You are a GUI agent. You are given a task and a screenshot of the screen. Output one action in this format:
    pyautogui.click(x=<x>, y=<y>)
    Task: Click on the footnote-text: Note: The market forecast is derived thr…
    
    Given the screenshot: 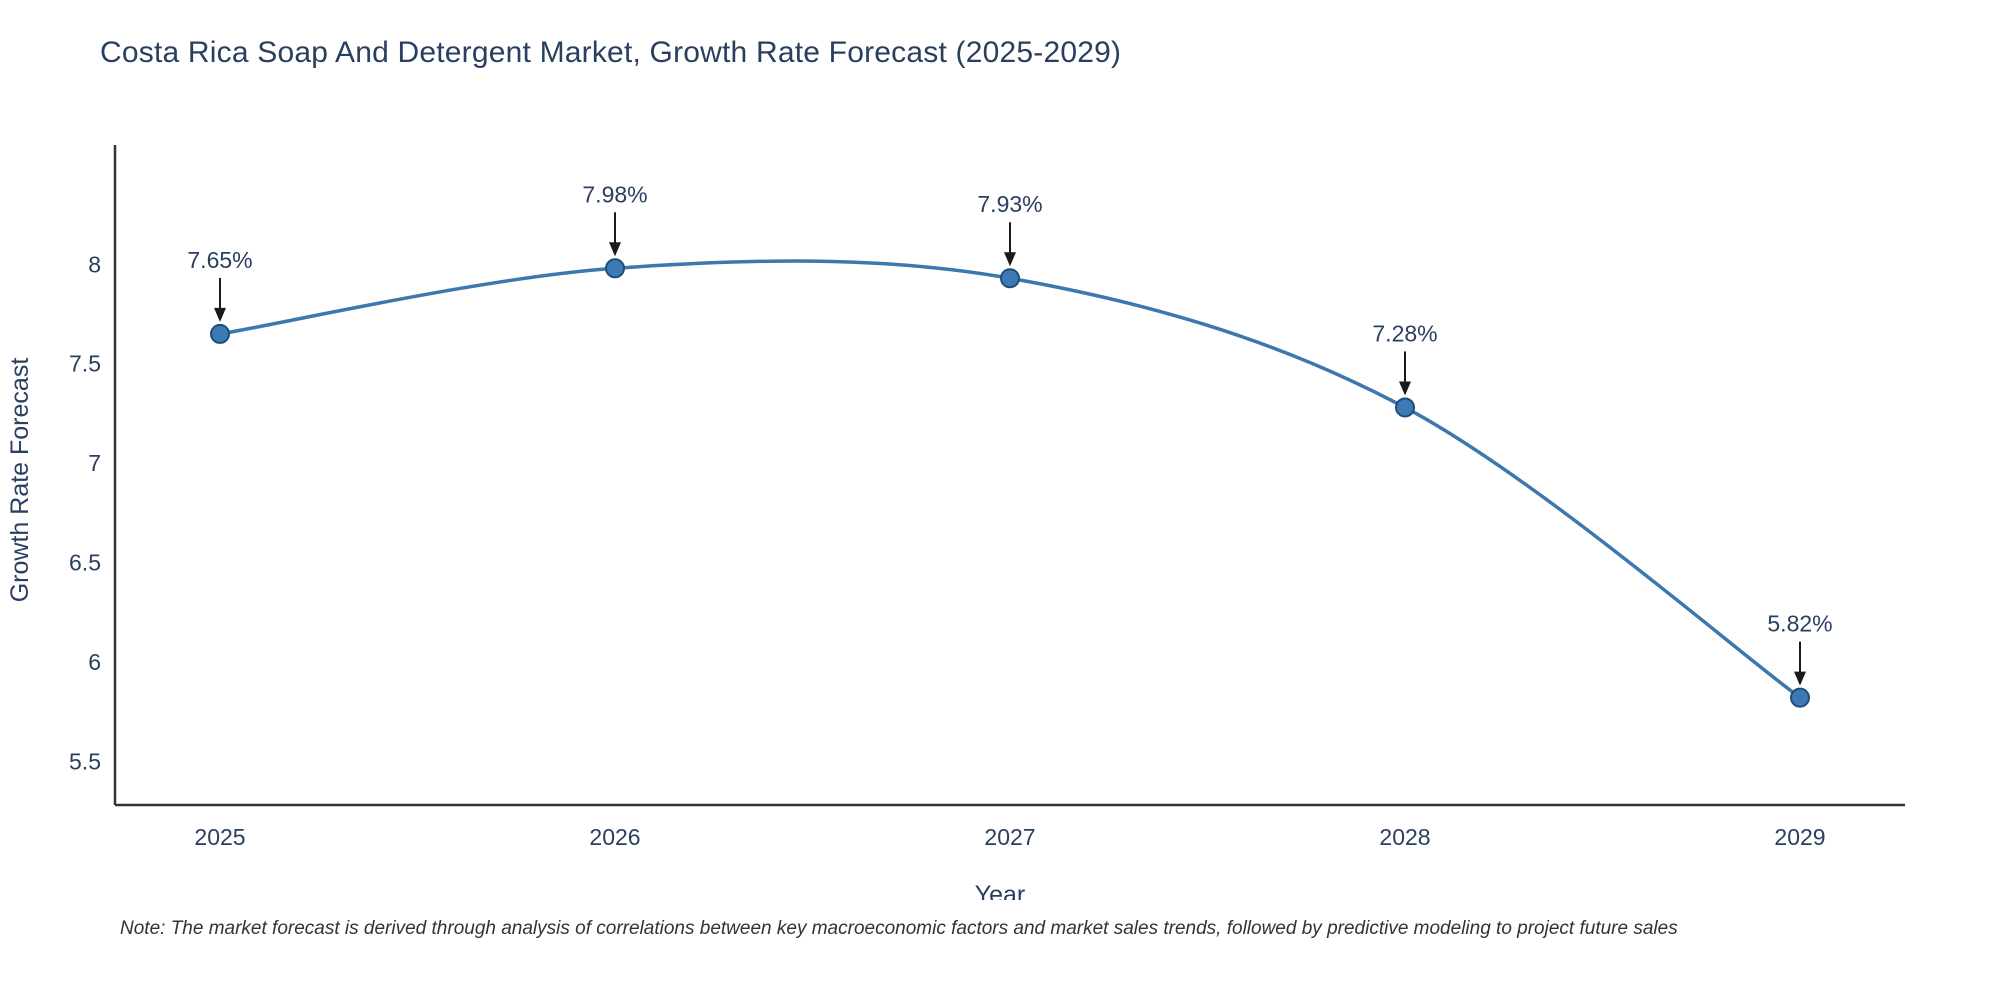 What is the action you would take?
    pyautogui.click(x=899, y=928)
    